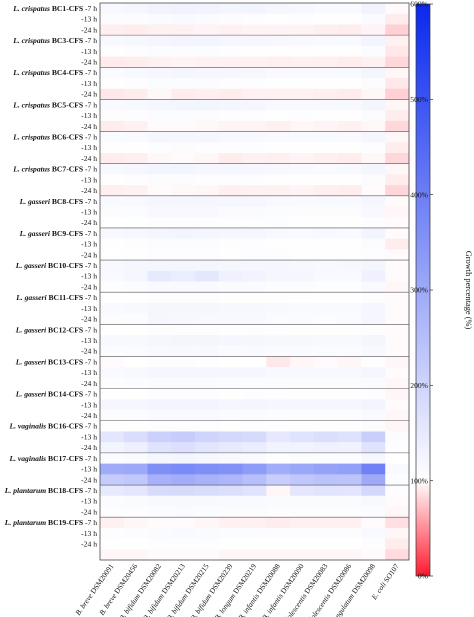  What do you see at coordinates (52, 458) in the screenshot?
I see `row-label: L. vaginalis BC17-CFS -7 h` at bounding box center [52, 458].